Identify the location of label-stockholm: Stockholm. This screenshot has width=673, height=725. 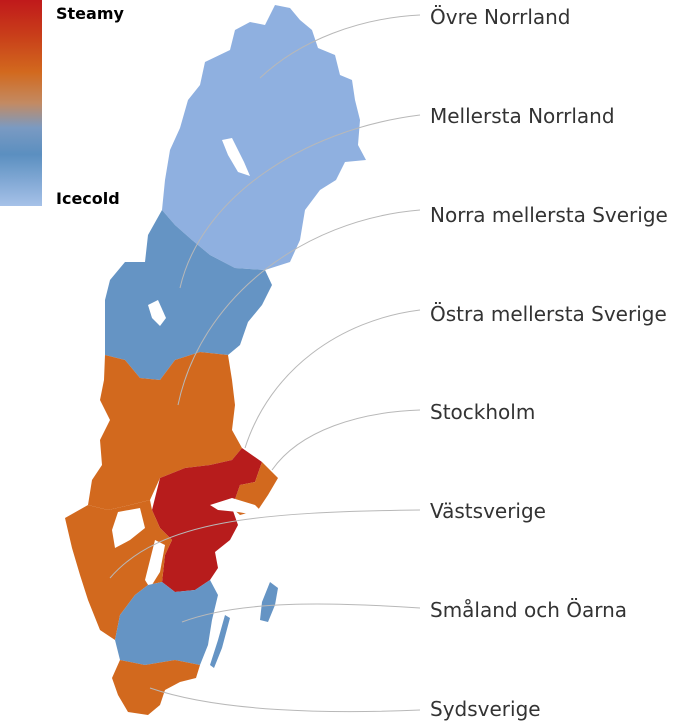
(482, 412).